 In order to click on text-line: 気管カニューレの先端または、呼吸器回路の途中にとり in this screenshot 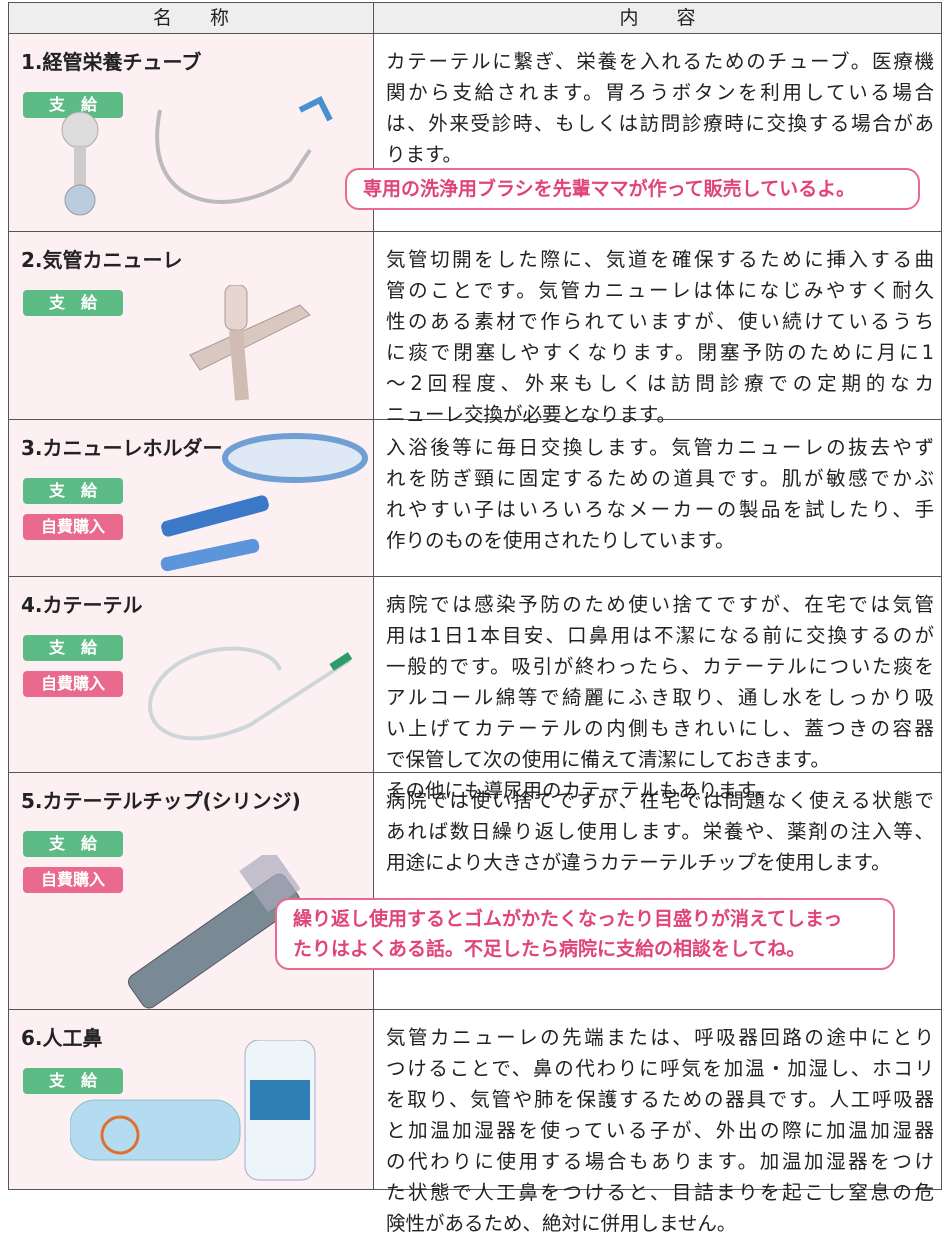, I will do `click(660, 1037)`.